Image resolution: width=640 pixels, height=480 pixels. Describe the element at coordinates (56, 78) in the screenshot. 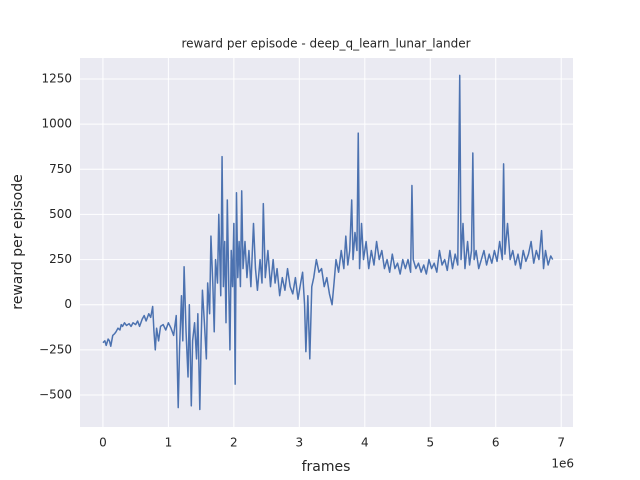

I see `y-tick-label: 1250` at that location.